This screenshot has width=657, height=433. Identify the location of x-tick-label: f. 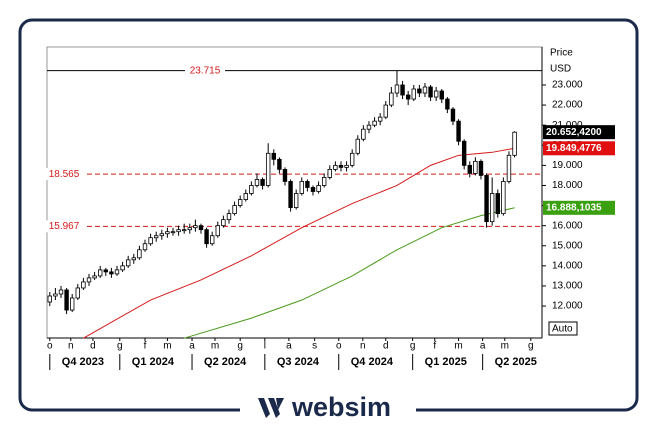
(145, 346).